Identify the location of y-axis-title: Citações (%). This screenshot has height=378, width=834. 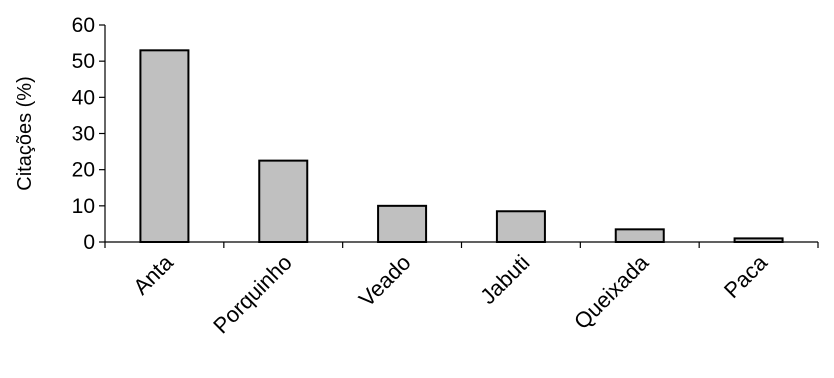
(25, 133).